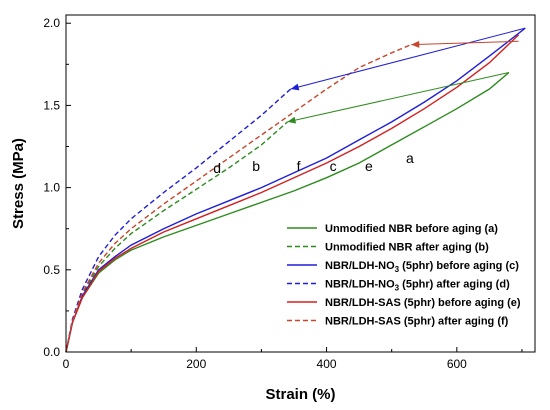 This screenshot has height=410, width=550. What do you see at coordinates (66, 364) in the screenshot?
I see `x-tick-label: 0` at bounding box center [66, 364].